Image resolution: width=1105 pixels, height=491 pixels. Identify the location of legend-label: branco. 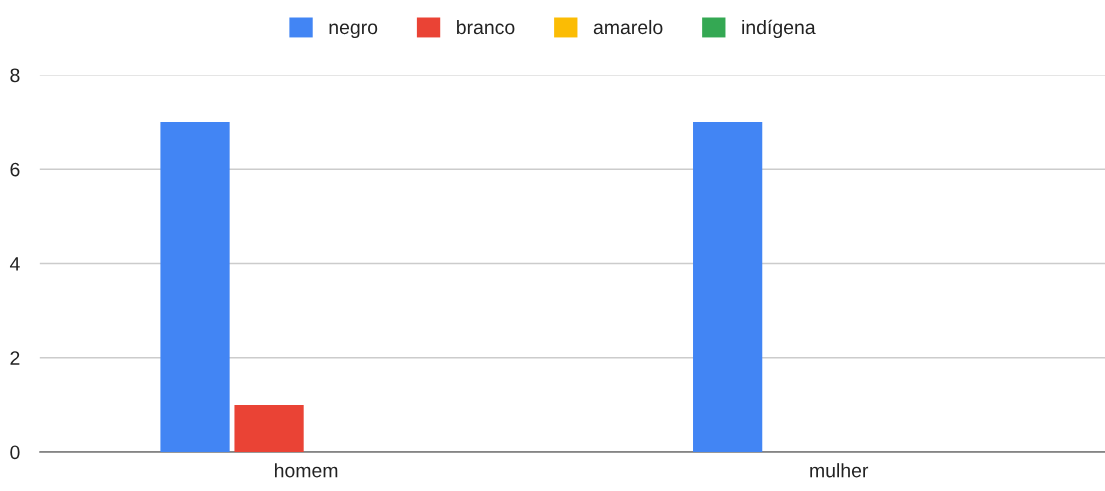
(486, 27).